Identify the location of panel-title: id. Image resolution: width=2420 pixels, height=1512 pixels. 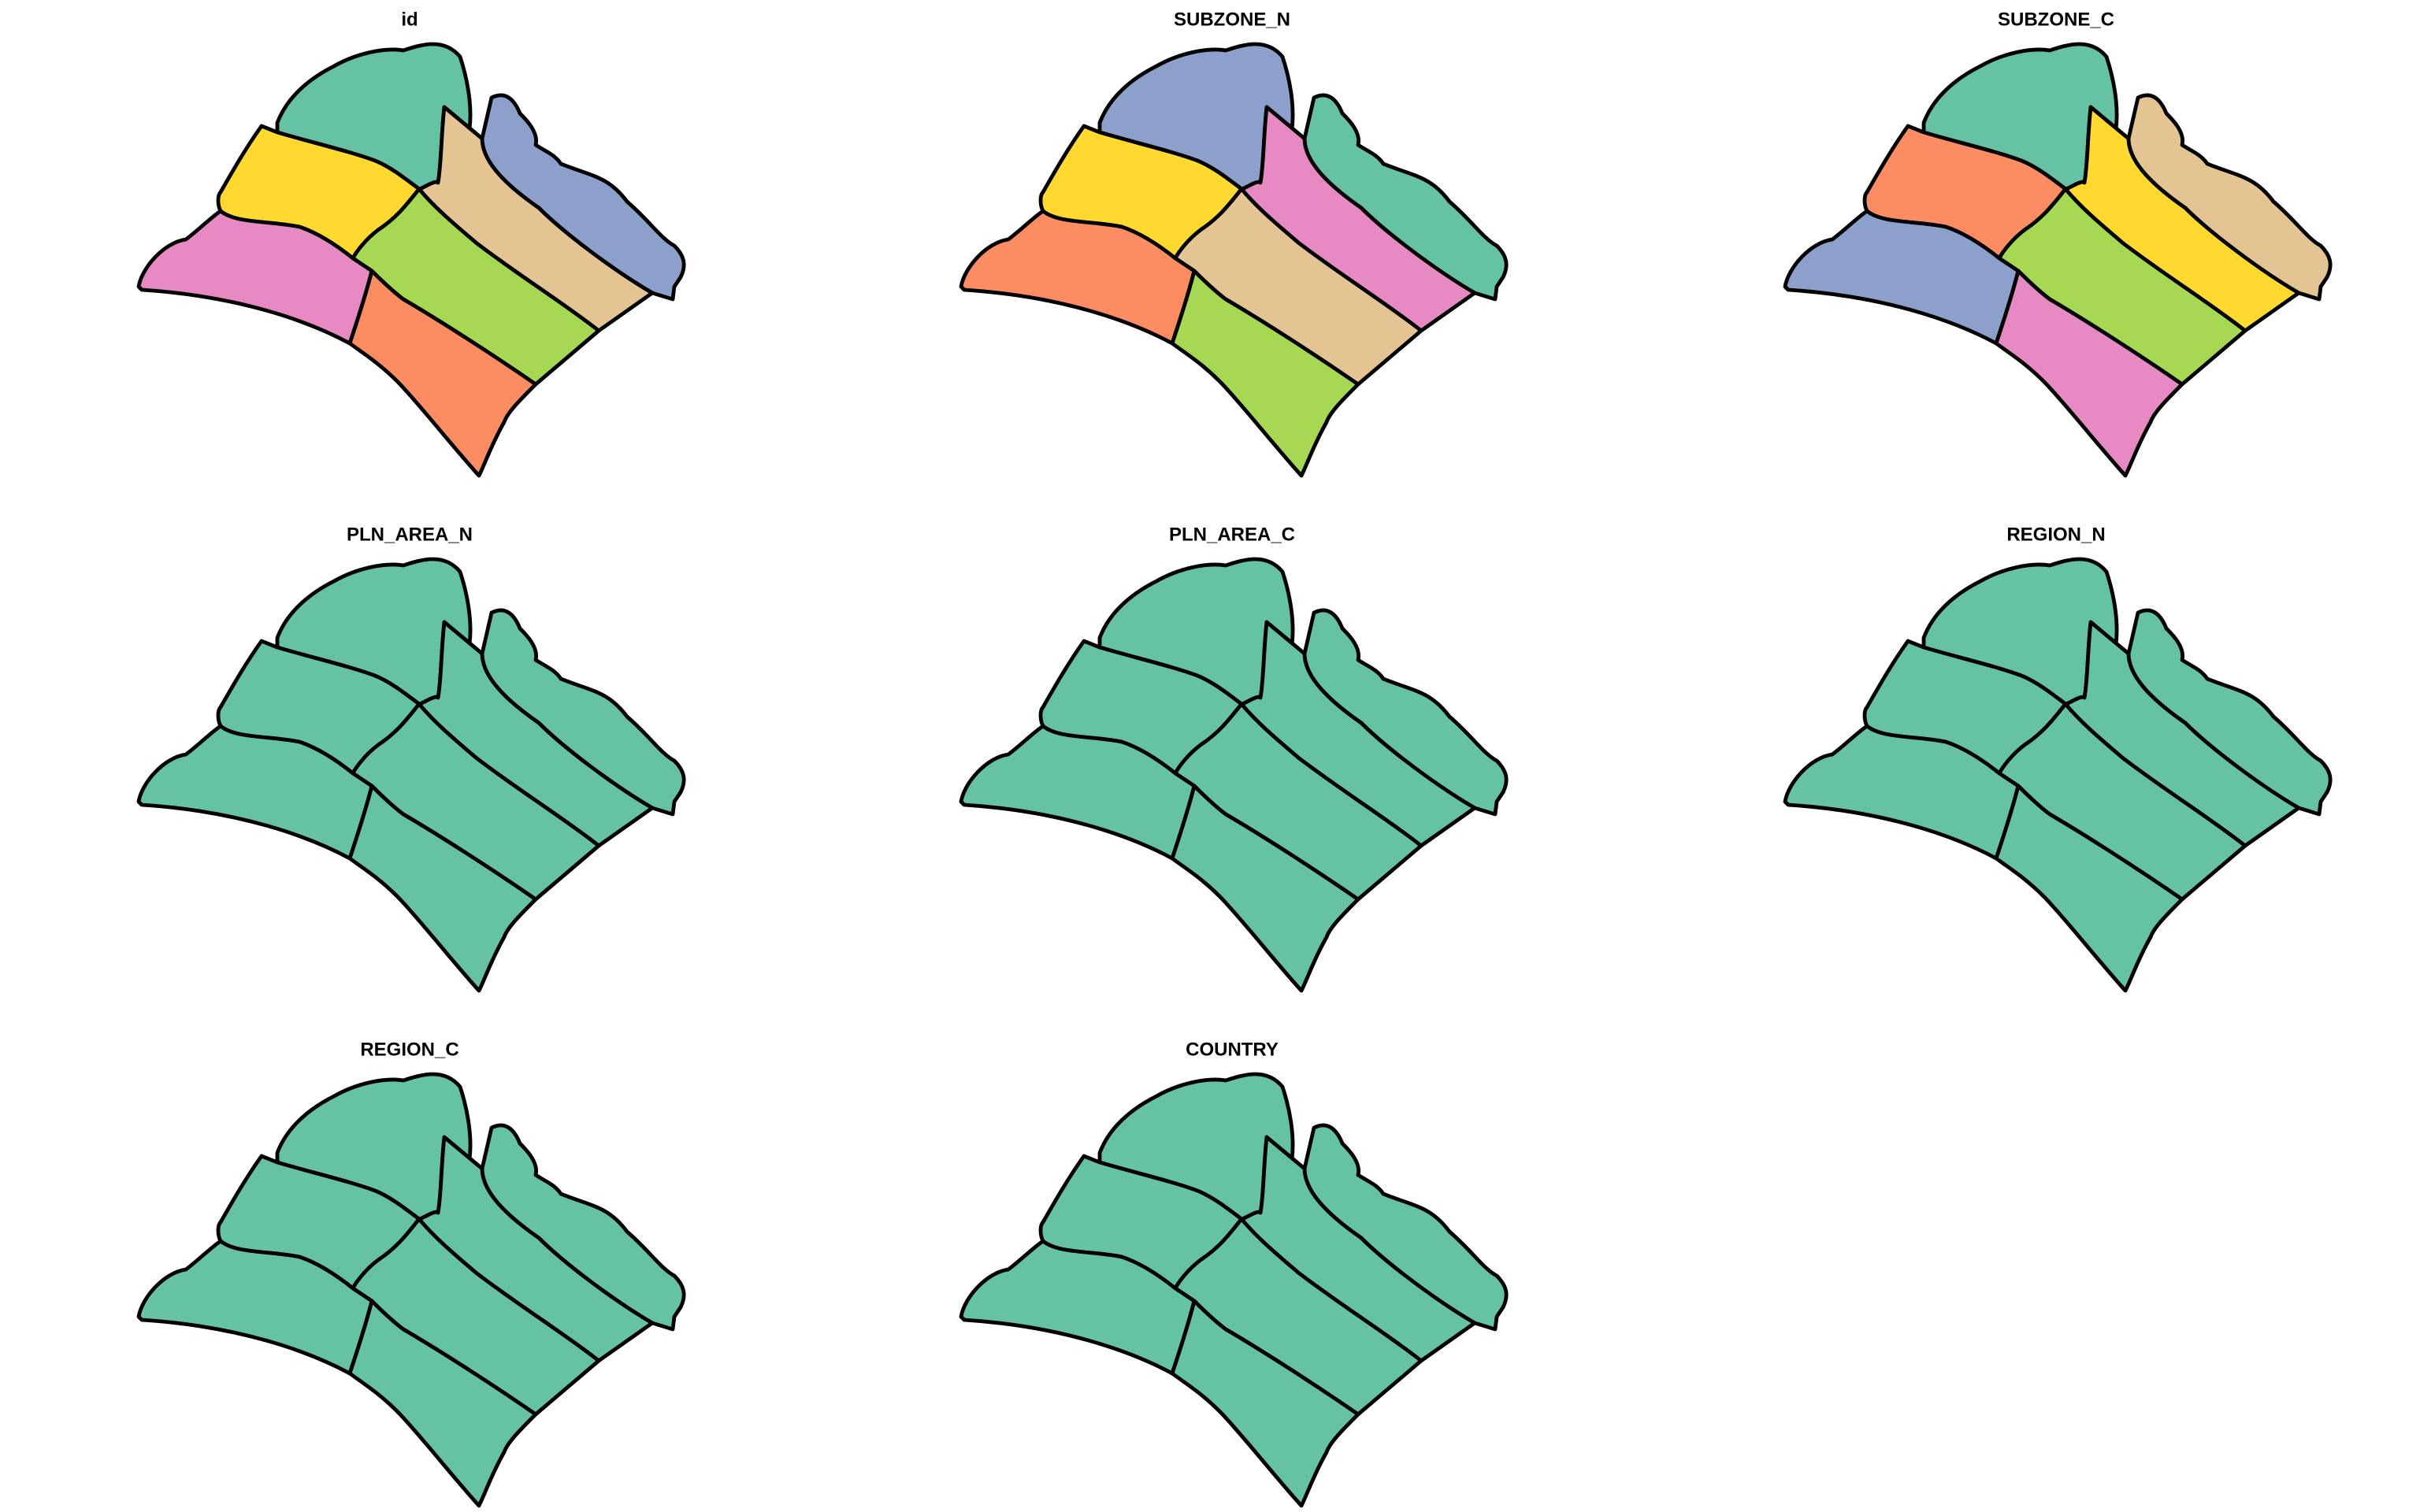
(409, 19).